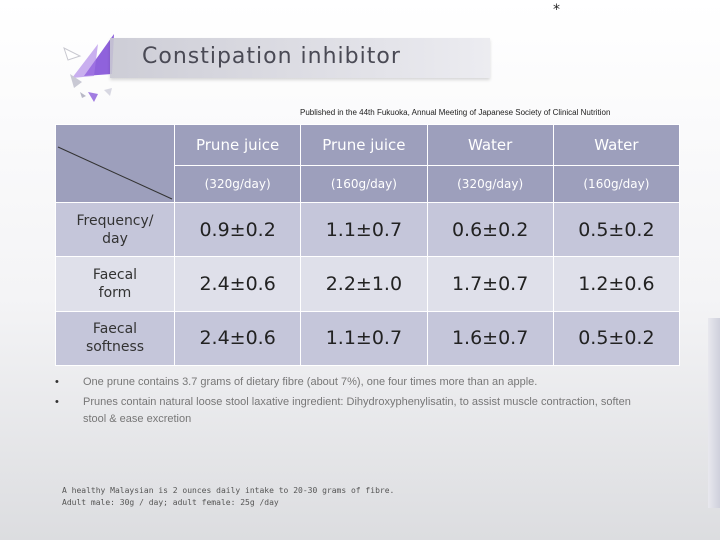 The height and width of the screenshot is (540, 720). I want to click on row-label: Faecal softness, so click(115, 338).